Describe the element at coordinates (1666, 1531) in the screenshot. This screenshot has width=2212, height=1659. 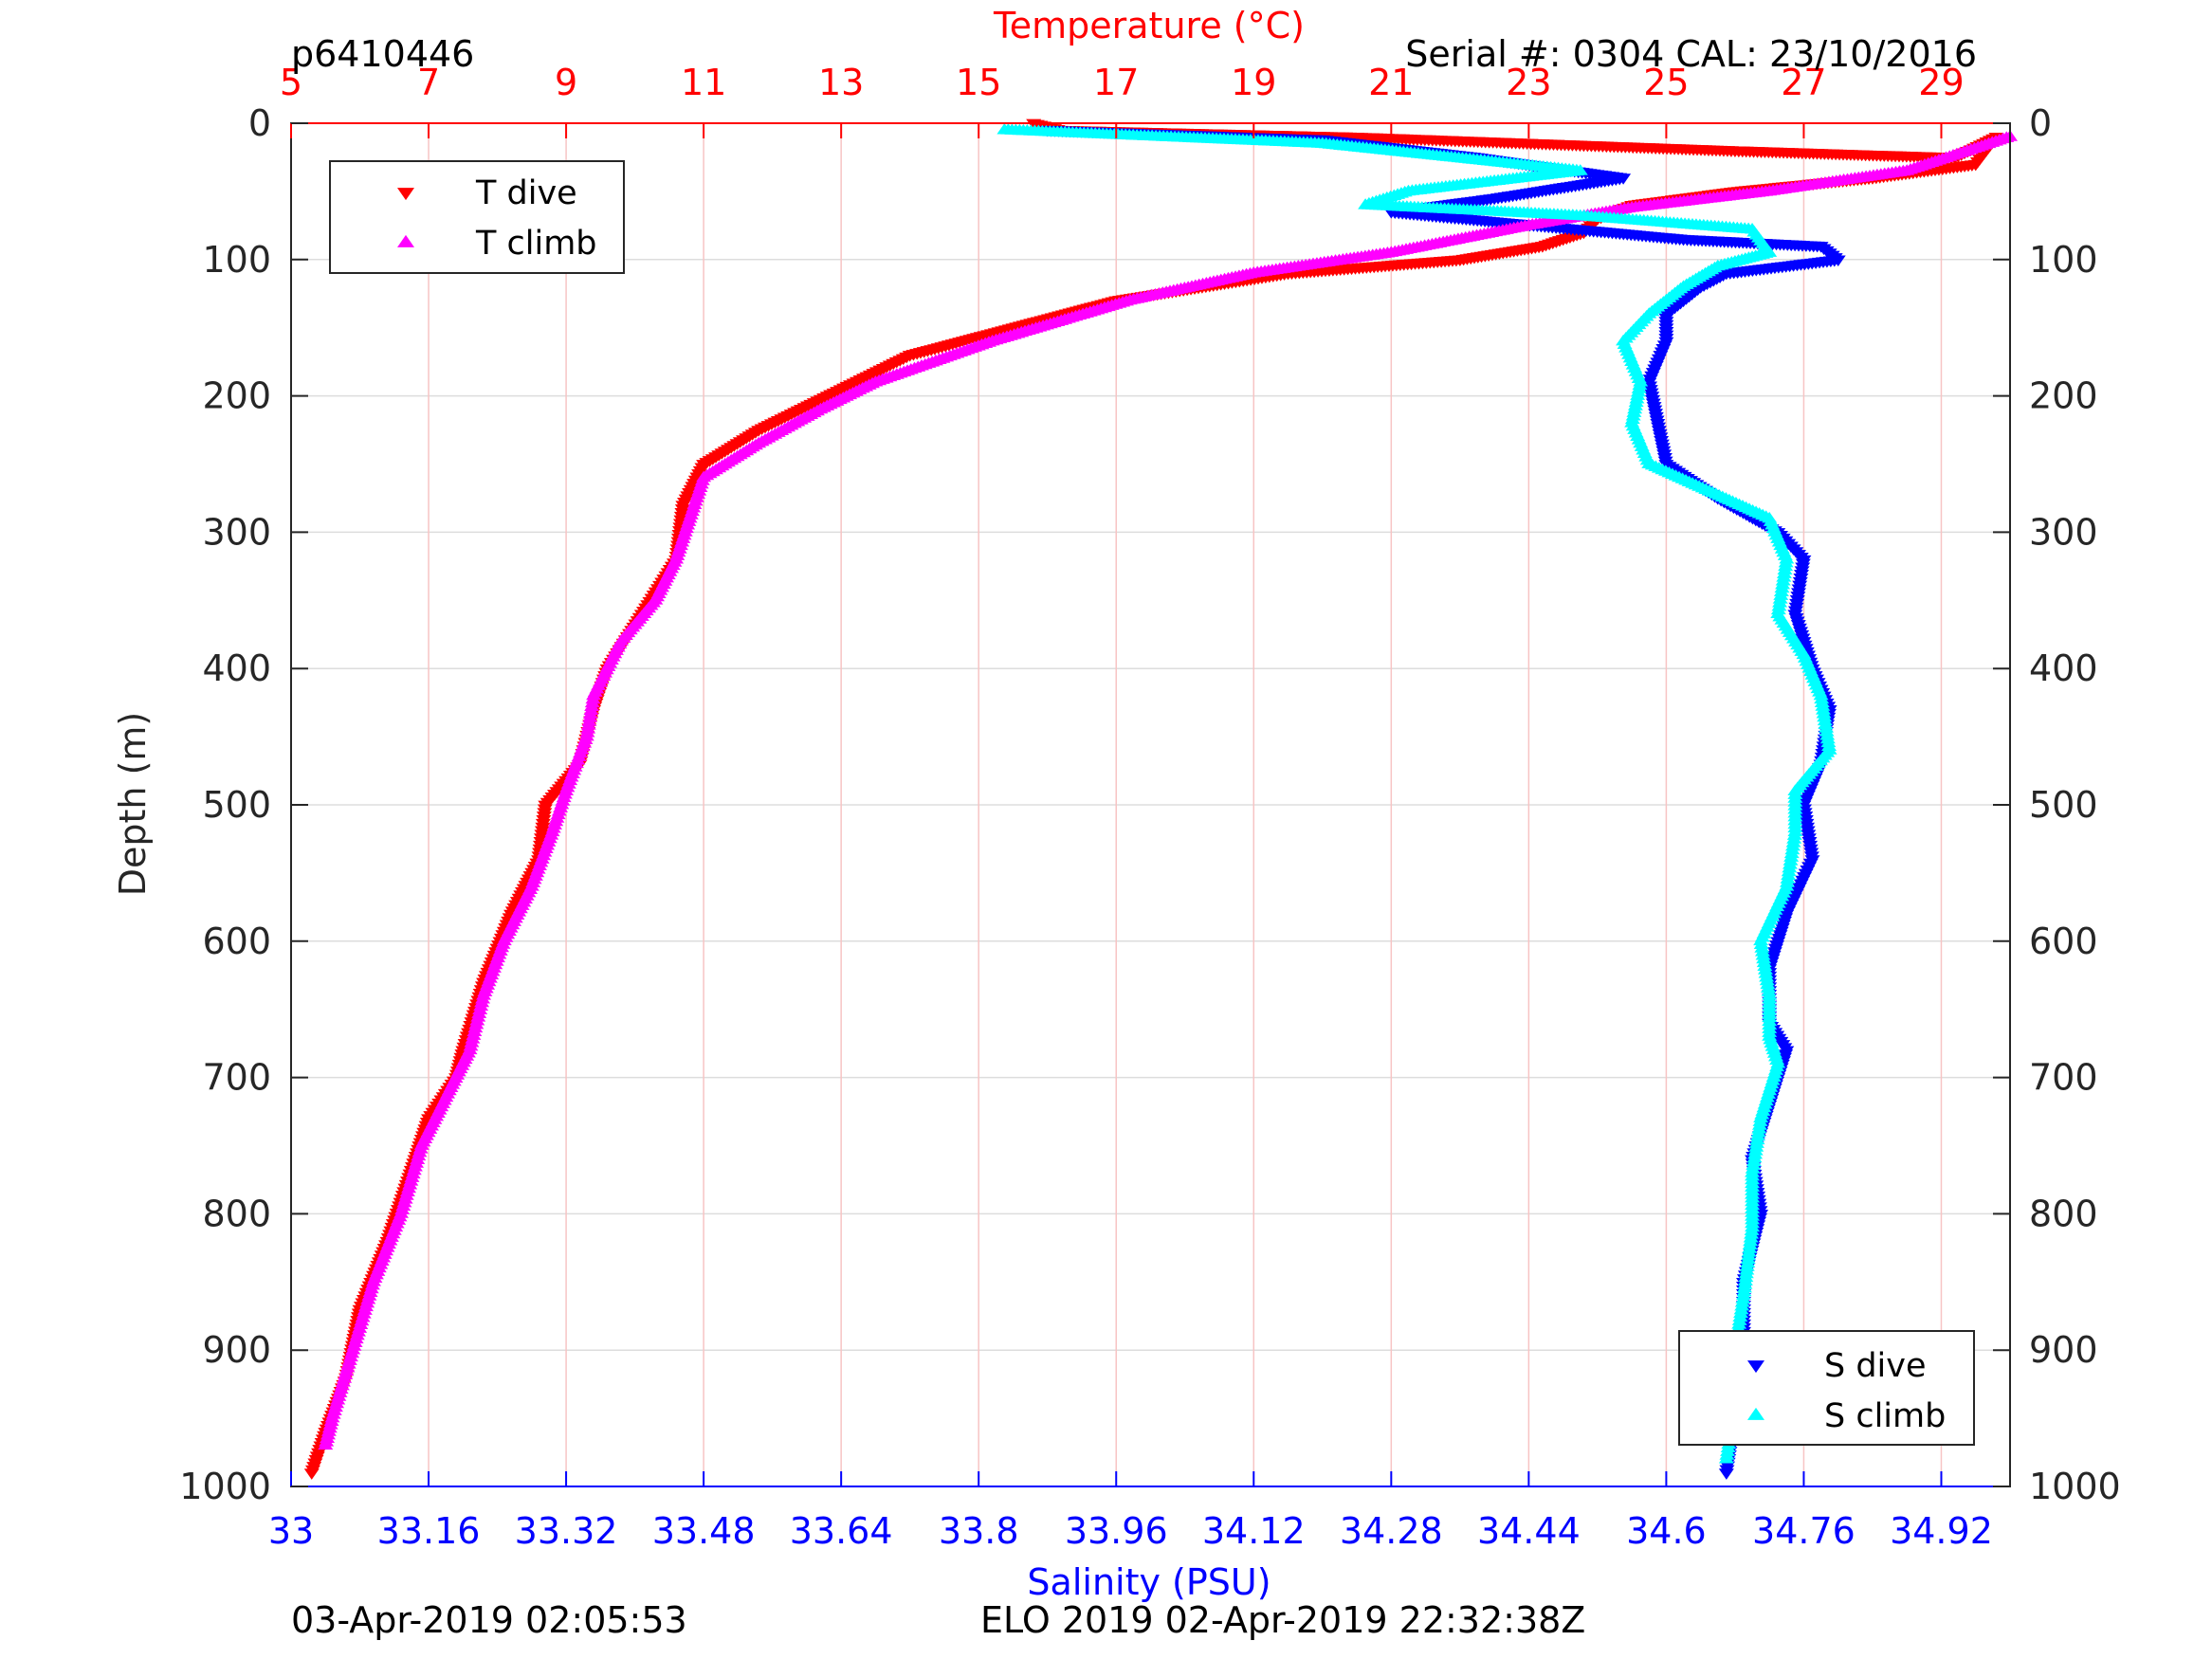
I see `salinity-tick-label-10: 34.6` at that location.